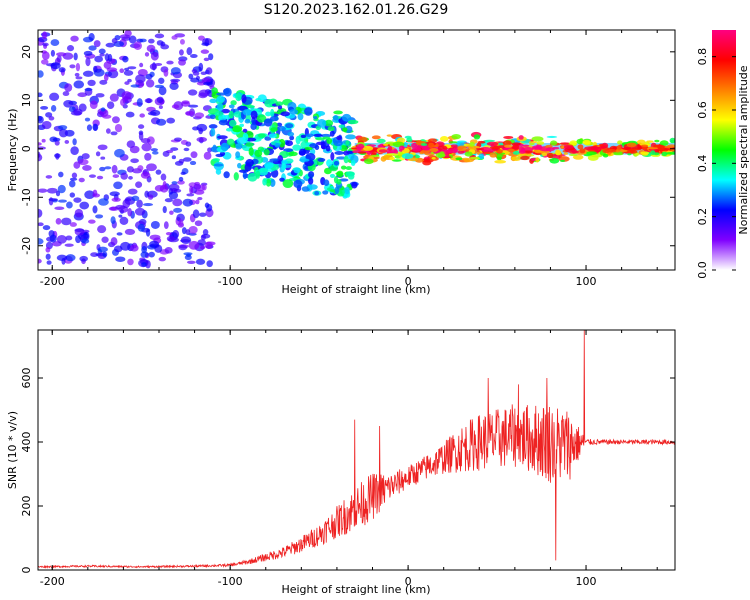 The image size is (750, 600). Describe the element at coordinates (26, 148) in the screenshot. I see `spectrogram-y-tick-label: 0` at that location.